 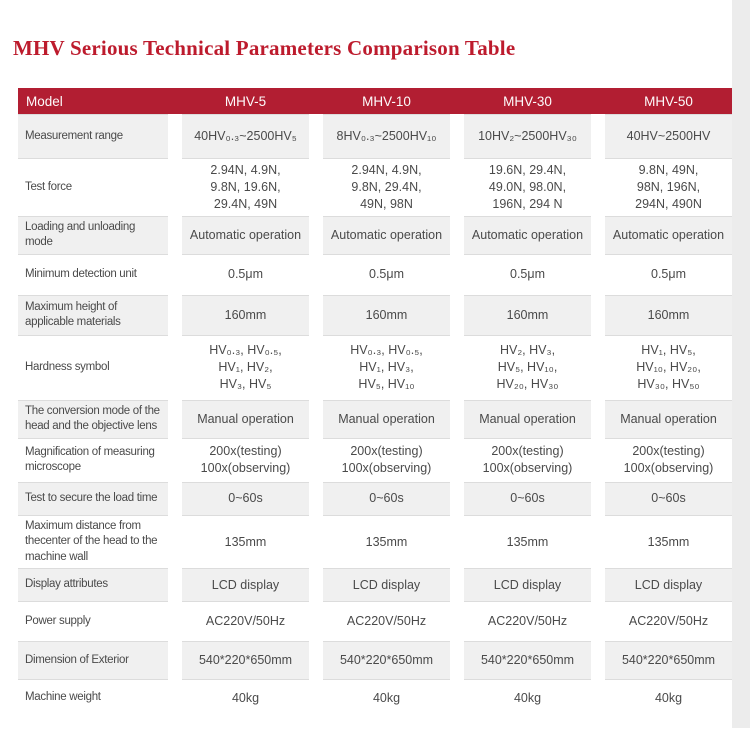 What do you see at coordinates (668, 367) in the screenshot?
I see `row-value: HV₁, HV₅, HV₁₀, HV₂₀, HV₃₀, HV₅₀` at bounding box center [668, 367].